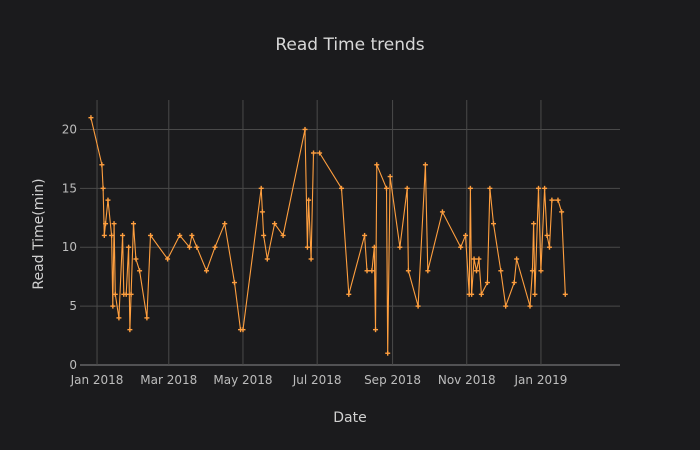 The image size is (700, 450). What do you see at coordinates (392, 380) in the screenshot?
I see `x-tick-label-4: Sep 2018` at bounding box center [392, 380].